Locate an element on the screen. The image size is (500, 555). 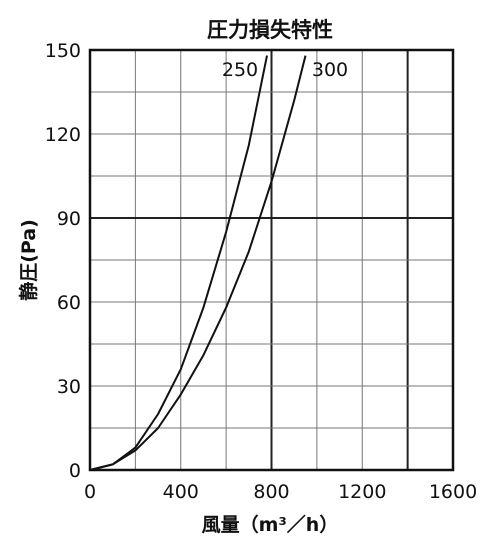
x-tick-label: 1200 is located at coordinates (362, 492).